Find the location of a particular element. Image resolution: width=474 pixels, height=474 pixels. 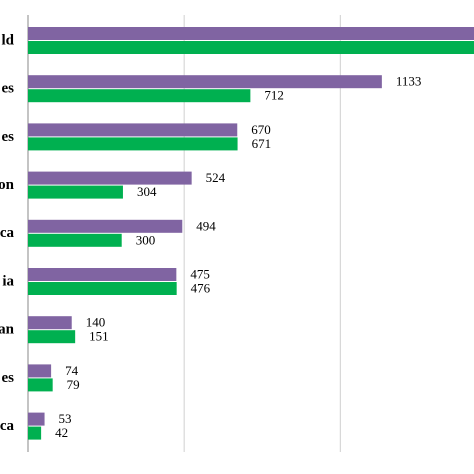

value-label: 151 is located at coordinates (99, 336).